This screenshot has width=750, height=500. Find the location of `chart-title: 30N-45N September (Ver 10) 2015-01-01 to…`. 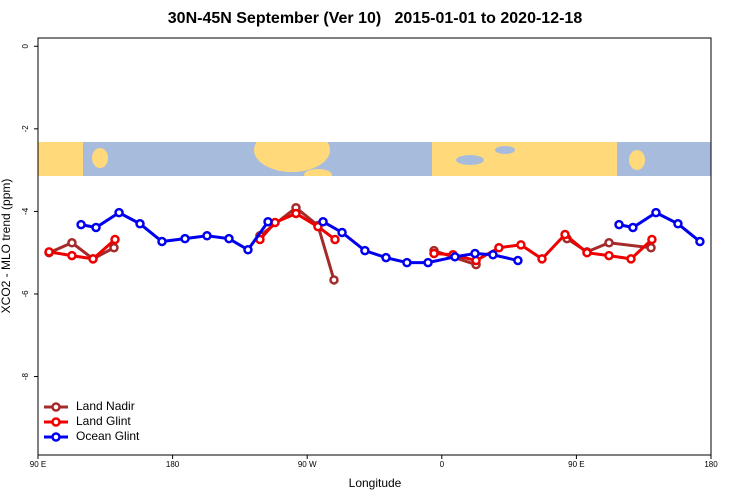

chart-title: 30N-45N September (Ver 10) 2015-01-01 to… is located at coordinates (375, 18).